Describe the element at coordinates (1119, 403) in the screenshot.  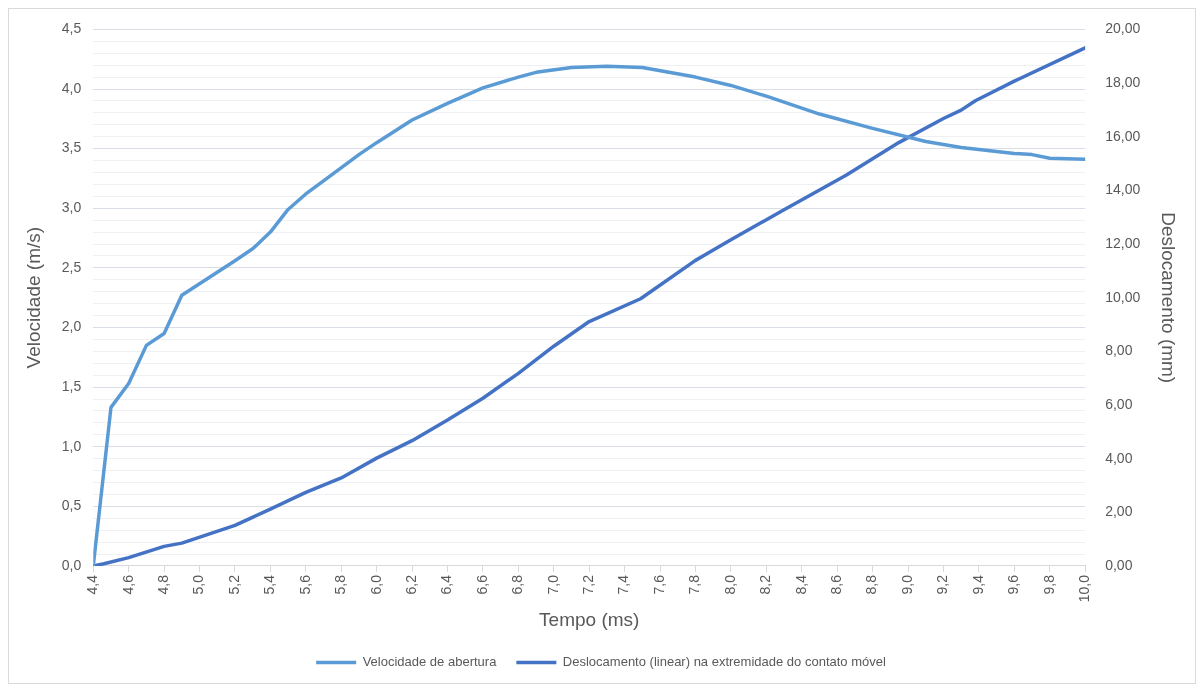
I see `y2-tick-label: 6,00` at that location.